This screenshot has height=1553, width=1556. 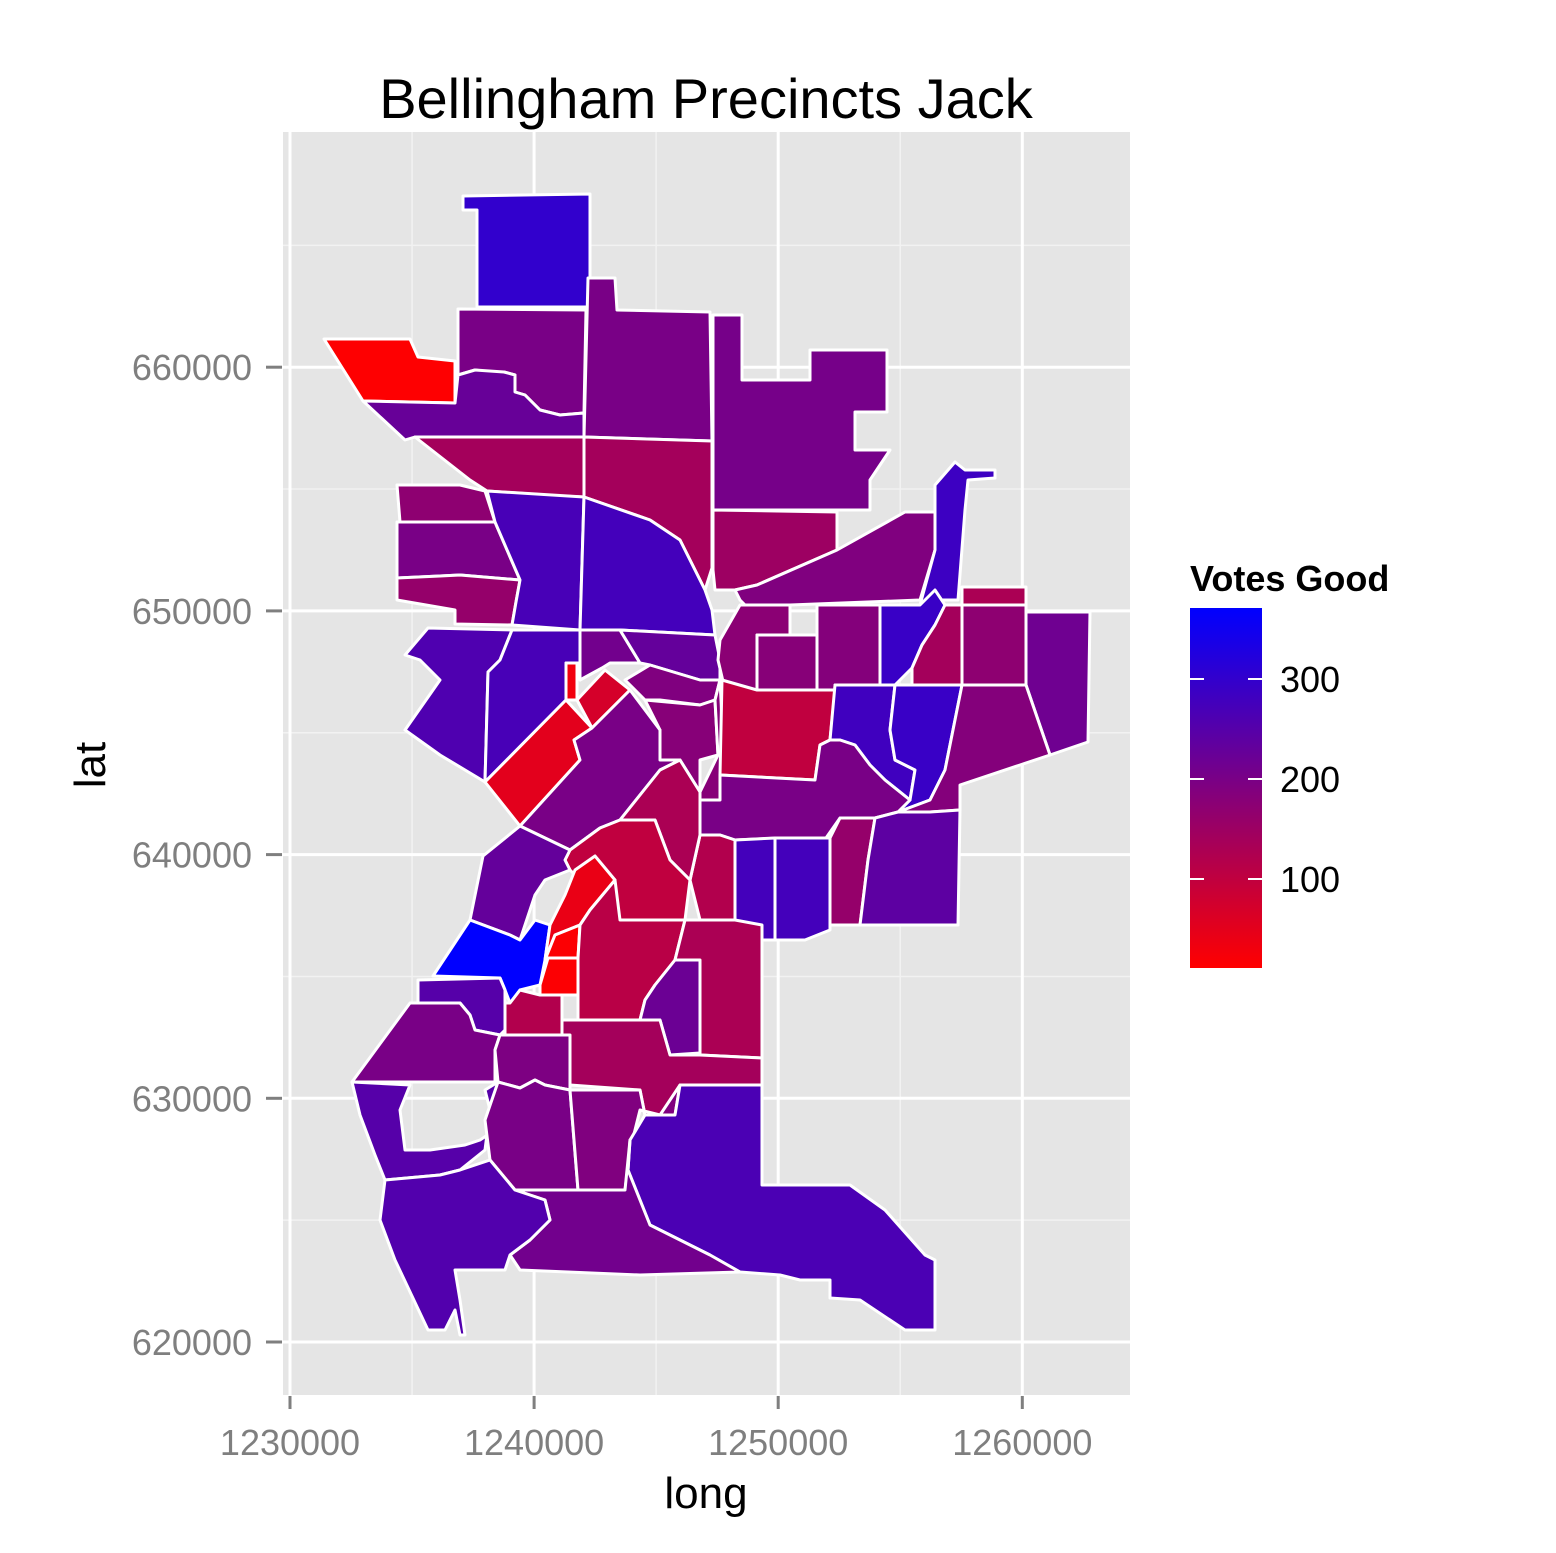 What do you see at coordinates (1310, 679) in the screenshot?
I see `legend-tick-label: 300` at bounding box center [1310, 679].